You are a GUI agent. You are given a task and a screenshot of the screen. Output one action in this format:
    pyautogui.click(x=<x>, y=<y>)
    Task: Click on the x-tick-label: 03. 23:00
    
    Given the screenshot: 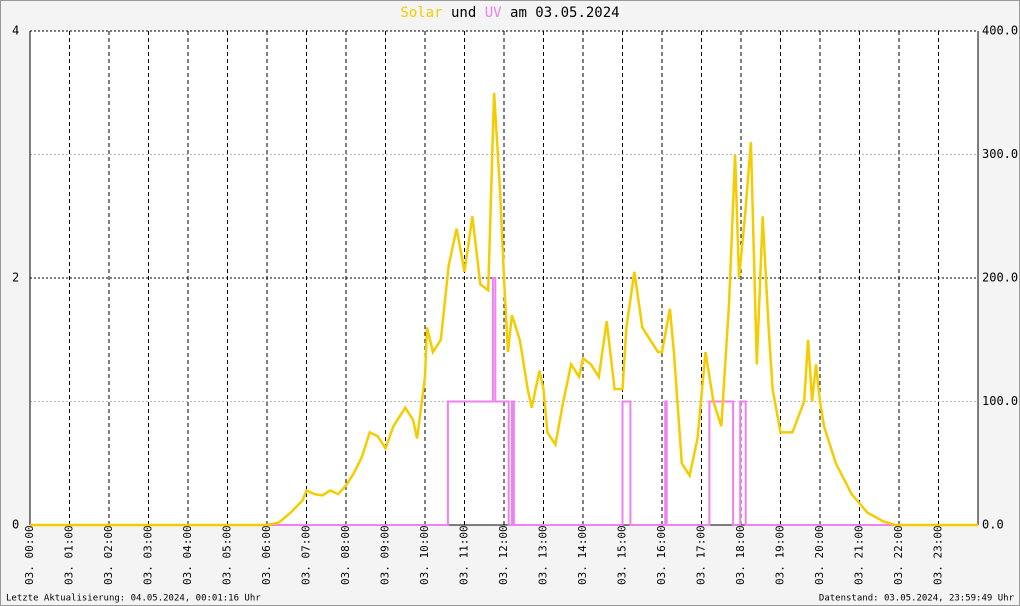 What is the action you would take?
    pyautogui.click(x=938, y=555)
    